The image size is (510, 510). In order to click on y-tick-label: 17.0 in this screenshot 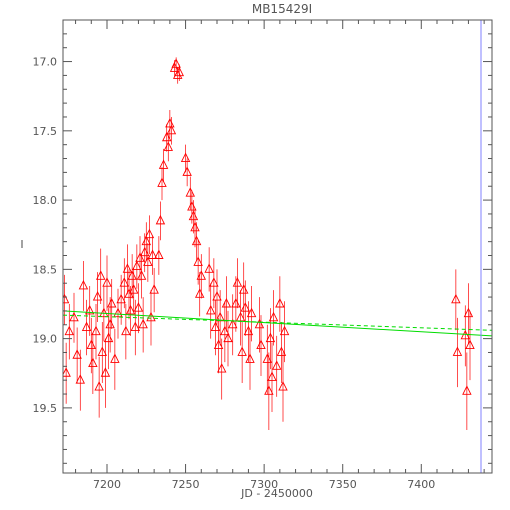, I will do `click(45, 62)`.